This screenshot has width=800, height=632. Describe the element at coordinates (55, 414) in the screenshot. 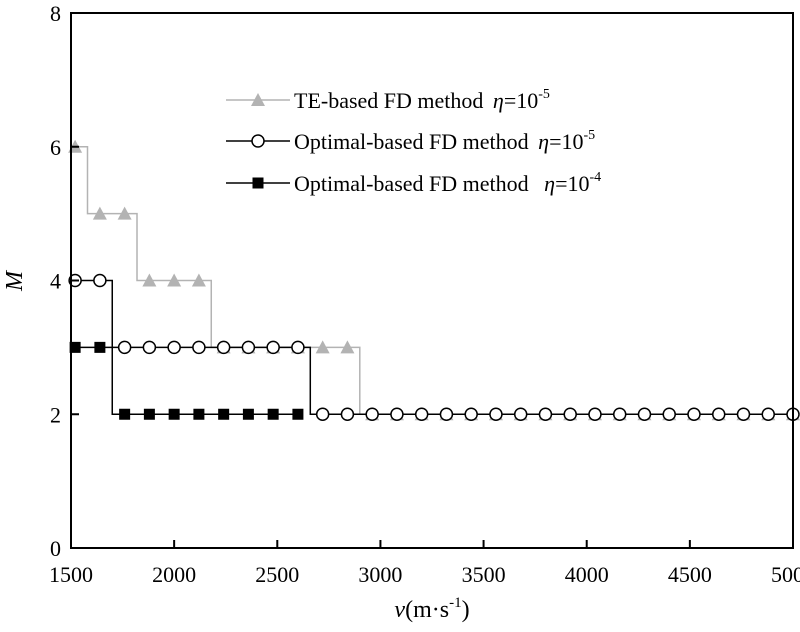

I see `y-tick-label: 2` at that location.